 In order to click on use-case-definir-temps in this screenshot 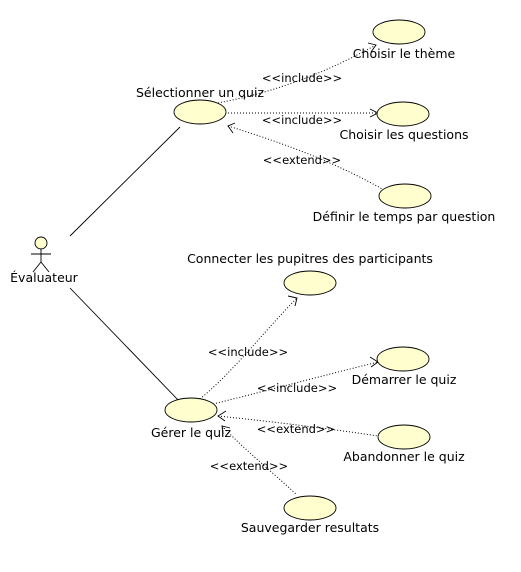, I will do `click(405, 196)`.